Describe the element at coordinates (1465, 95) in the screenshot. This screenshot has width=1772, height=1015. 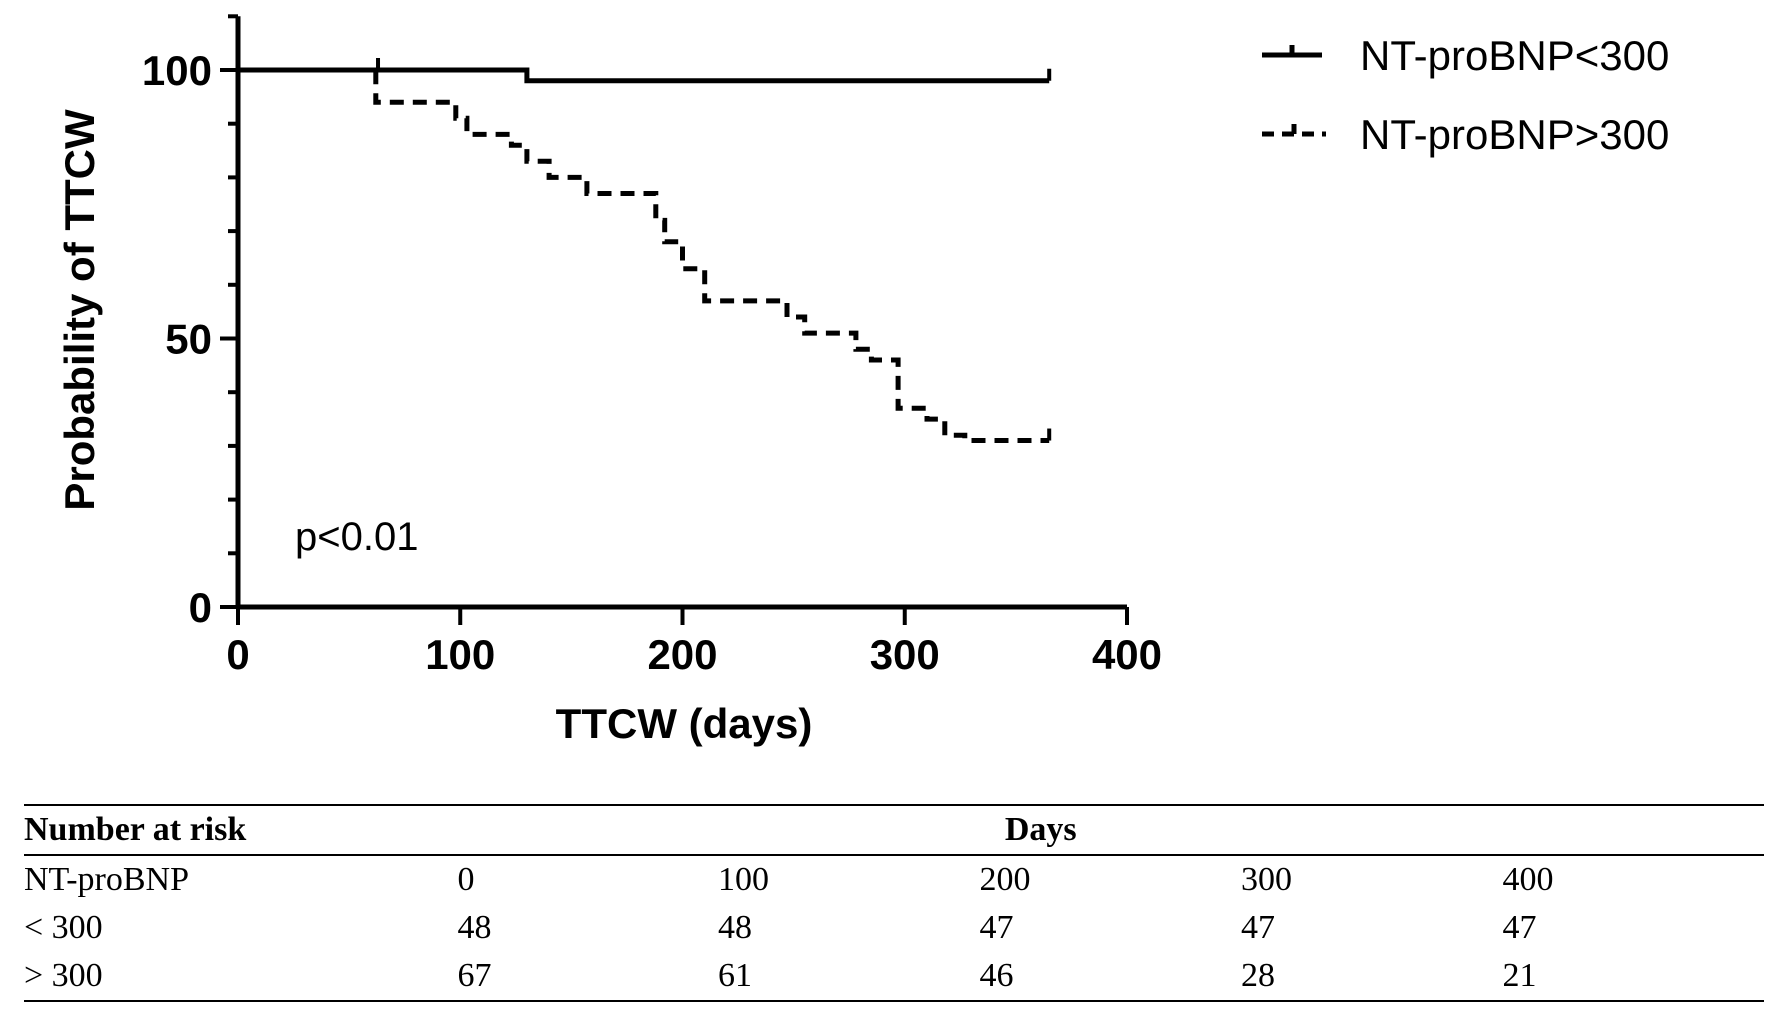
I see `legend: NT-proBNP<300 NT-proBNP>300` at that location.